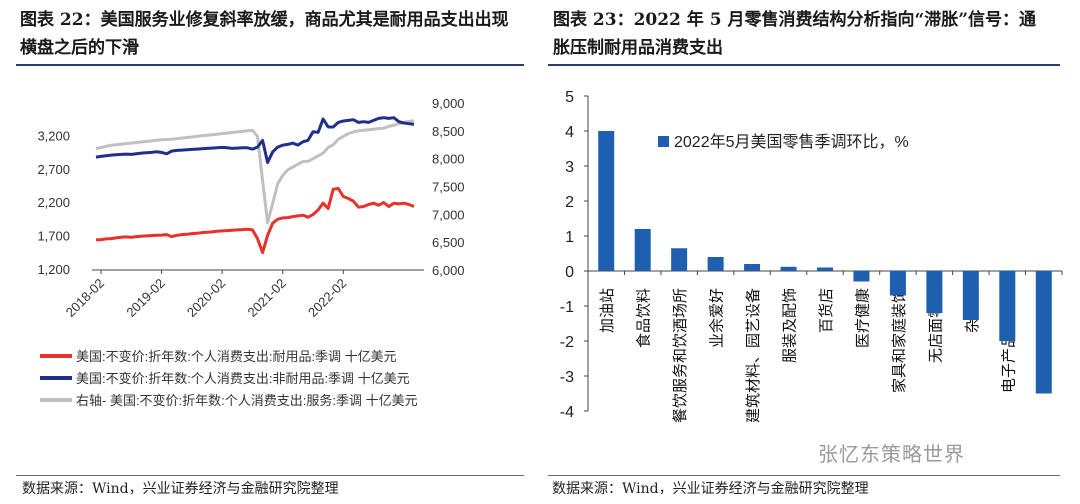  What do you see at coordinates (569, 202) in the screenshot?
I see `y-tick-label: 2` at bounding box center [569, 202].